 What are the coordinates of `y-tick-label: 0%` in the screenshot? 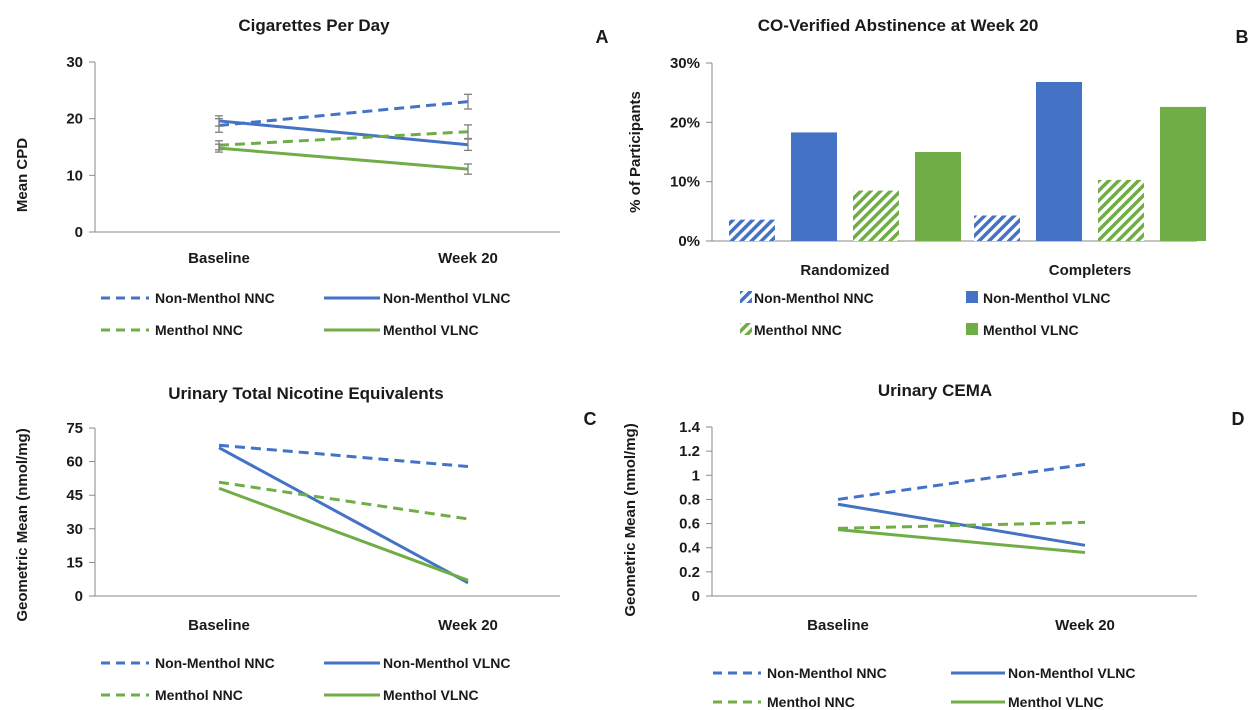 It's located at (689, 241).